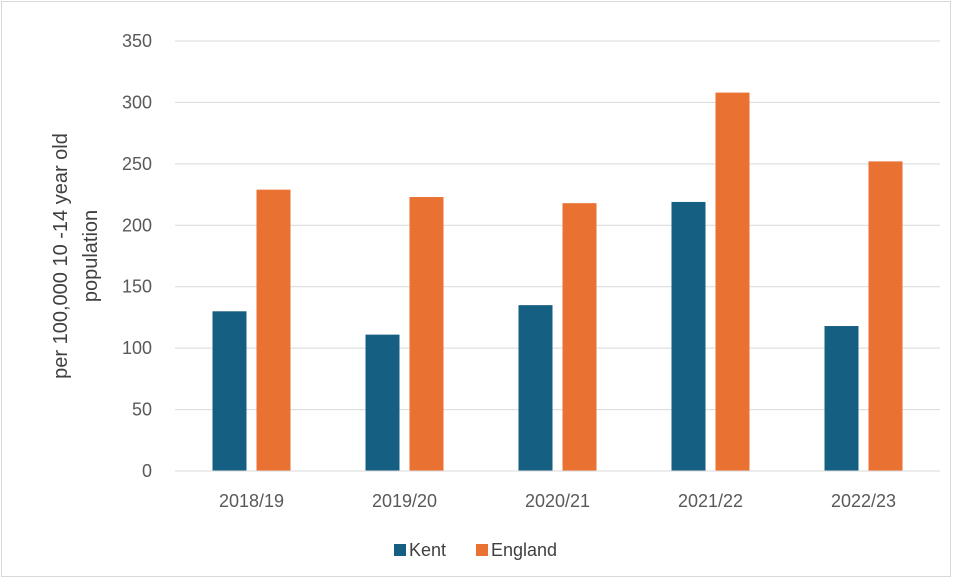  I want to click on legend: Kent England, so click(475, 550).